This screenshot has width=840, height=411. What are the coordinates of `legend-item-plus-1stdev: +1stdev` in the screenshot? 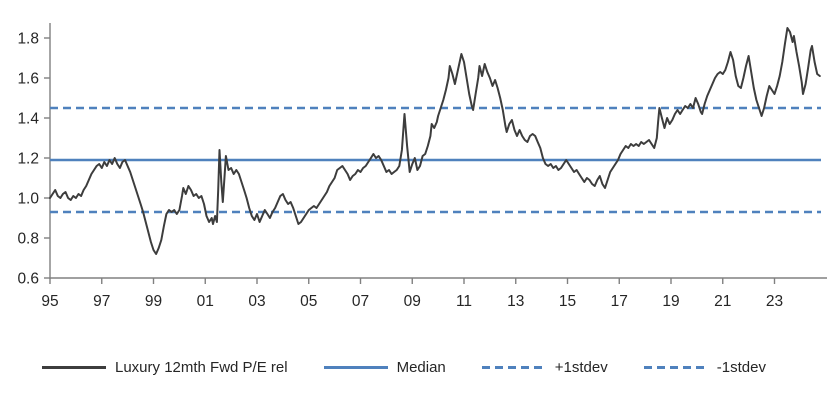 It's located at (544, 367).